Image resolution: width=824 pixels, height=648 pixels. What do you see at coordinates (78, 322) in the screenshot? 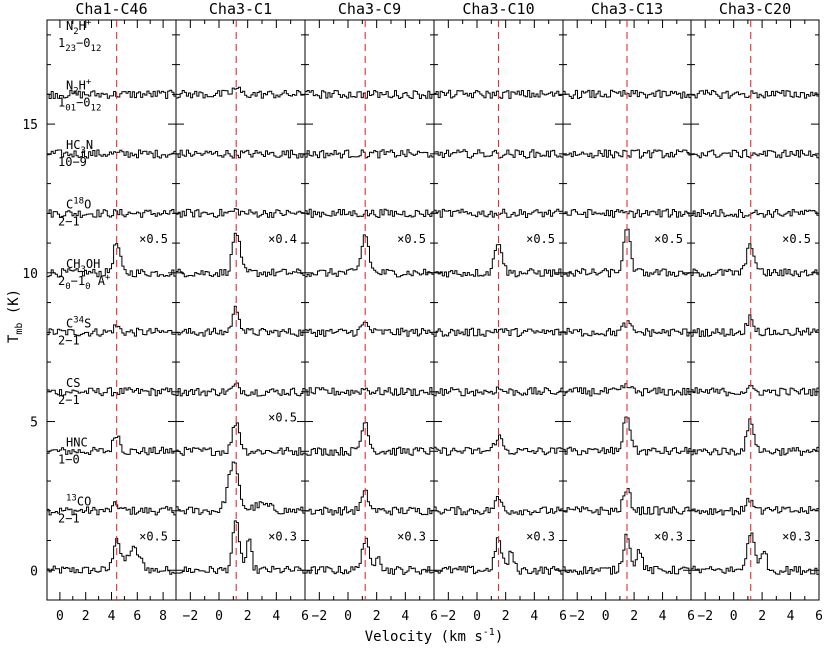
I see `line-label-text: C34S` at bounding box center [78, 322].